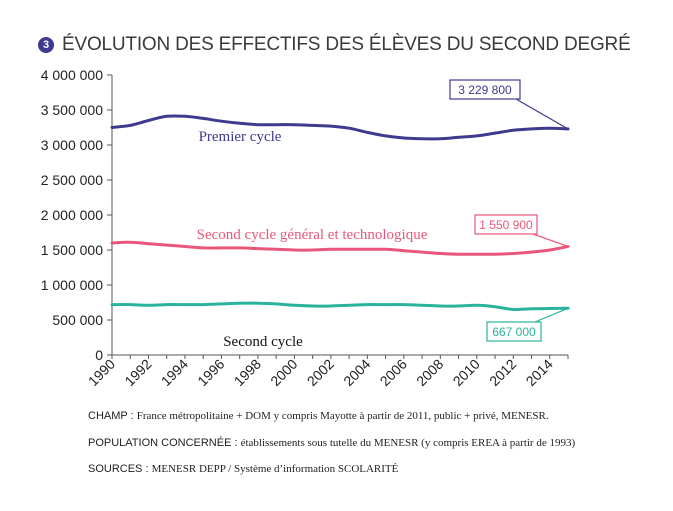  I want to click on x-tick-label: 2002, so click(320, 372).